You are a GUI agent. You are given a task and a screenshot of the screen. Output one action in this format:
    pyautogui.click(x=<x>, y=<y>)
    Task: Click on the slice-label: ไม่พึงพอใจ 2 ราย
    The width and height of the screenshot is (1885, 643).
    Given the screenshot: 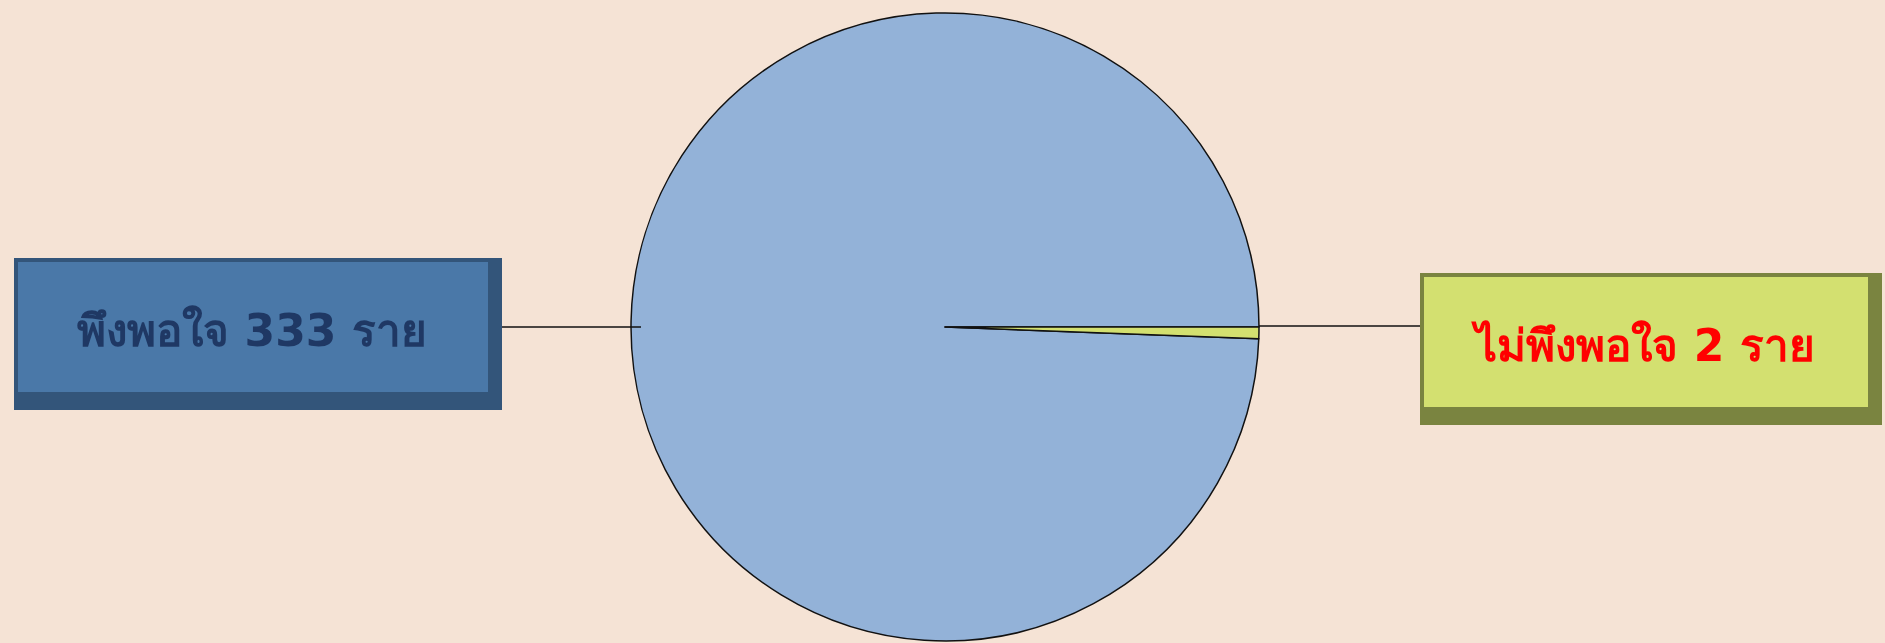 What is the action you would take?
    pyautogui.click(x=1643, y=345)
    